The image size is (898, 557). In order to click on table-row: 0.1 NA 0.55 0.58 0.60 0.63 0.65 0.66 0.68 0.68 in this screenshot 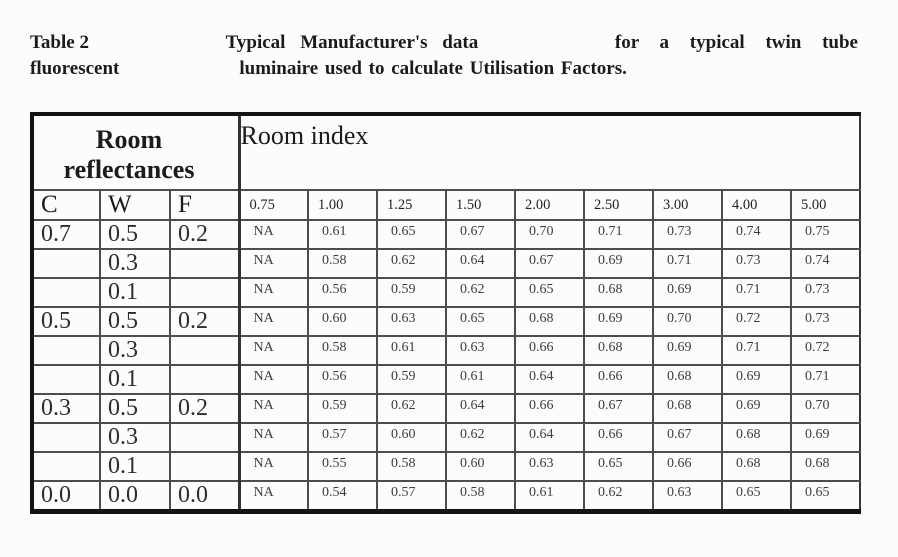, I will do `click(446, 466)`.